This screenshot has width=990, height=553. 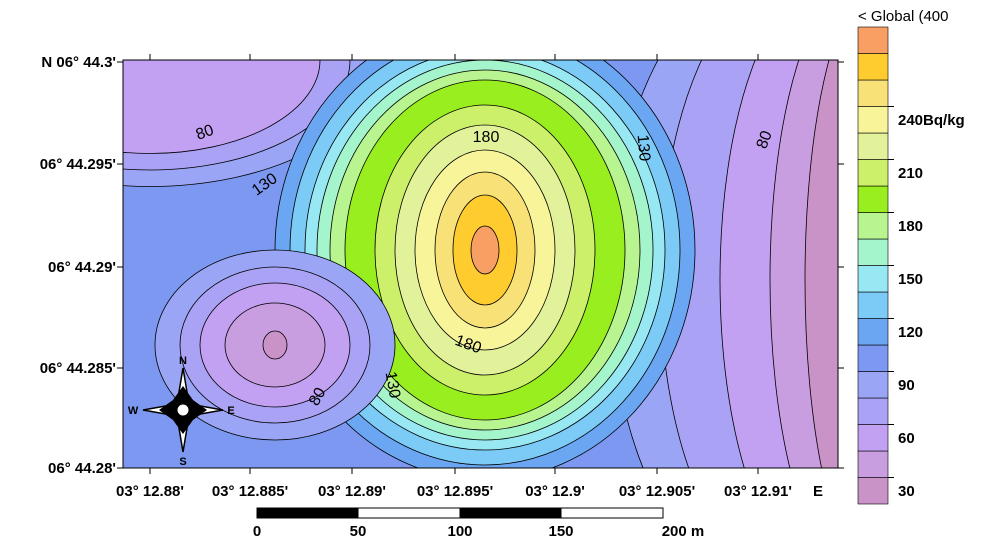 I want to click on x-tick-label: 03° 12.885', so click(x=250, y=491).